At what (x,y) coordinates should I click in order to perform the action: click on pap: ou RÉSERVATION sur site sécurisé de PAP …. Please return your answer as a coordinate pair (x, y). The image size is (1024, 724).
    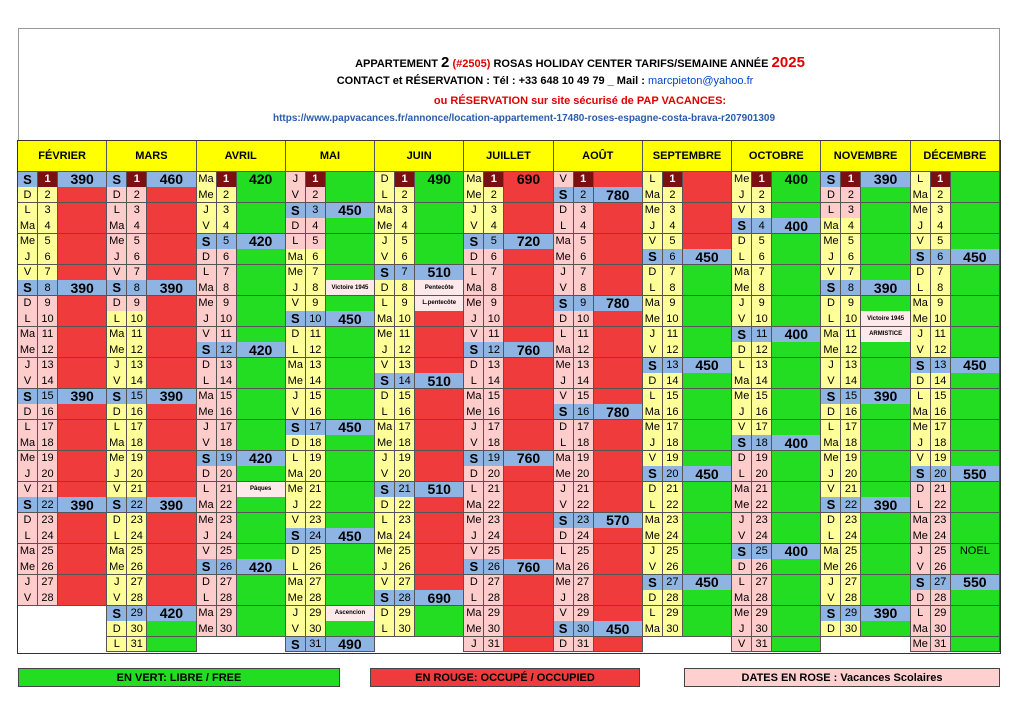
    Looking at the image, I should click on (580, 101).